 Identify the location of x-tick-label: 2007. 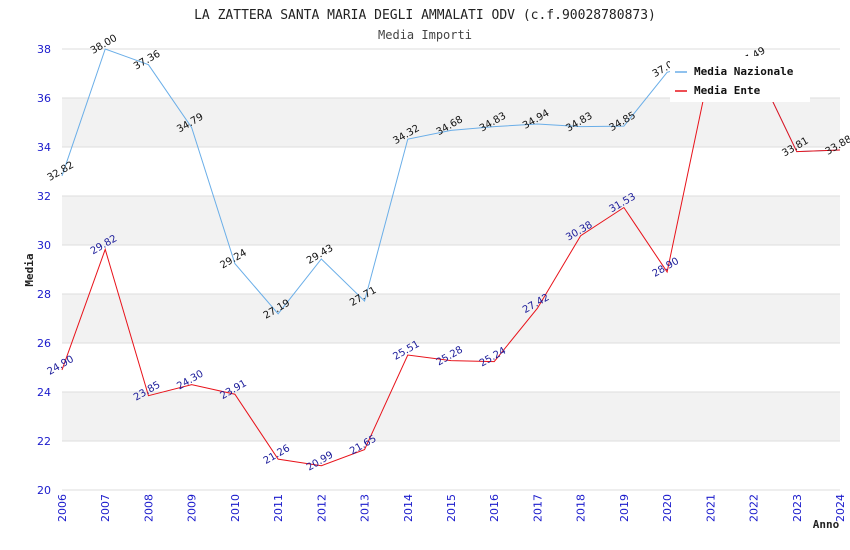
(105, 508).